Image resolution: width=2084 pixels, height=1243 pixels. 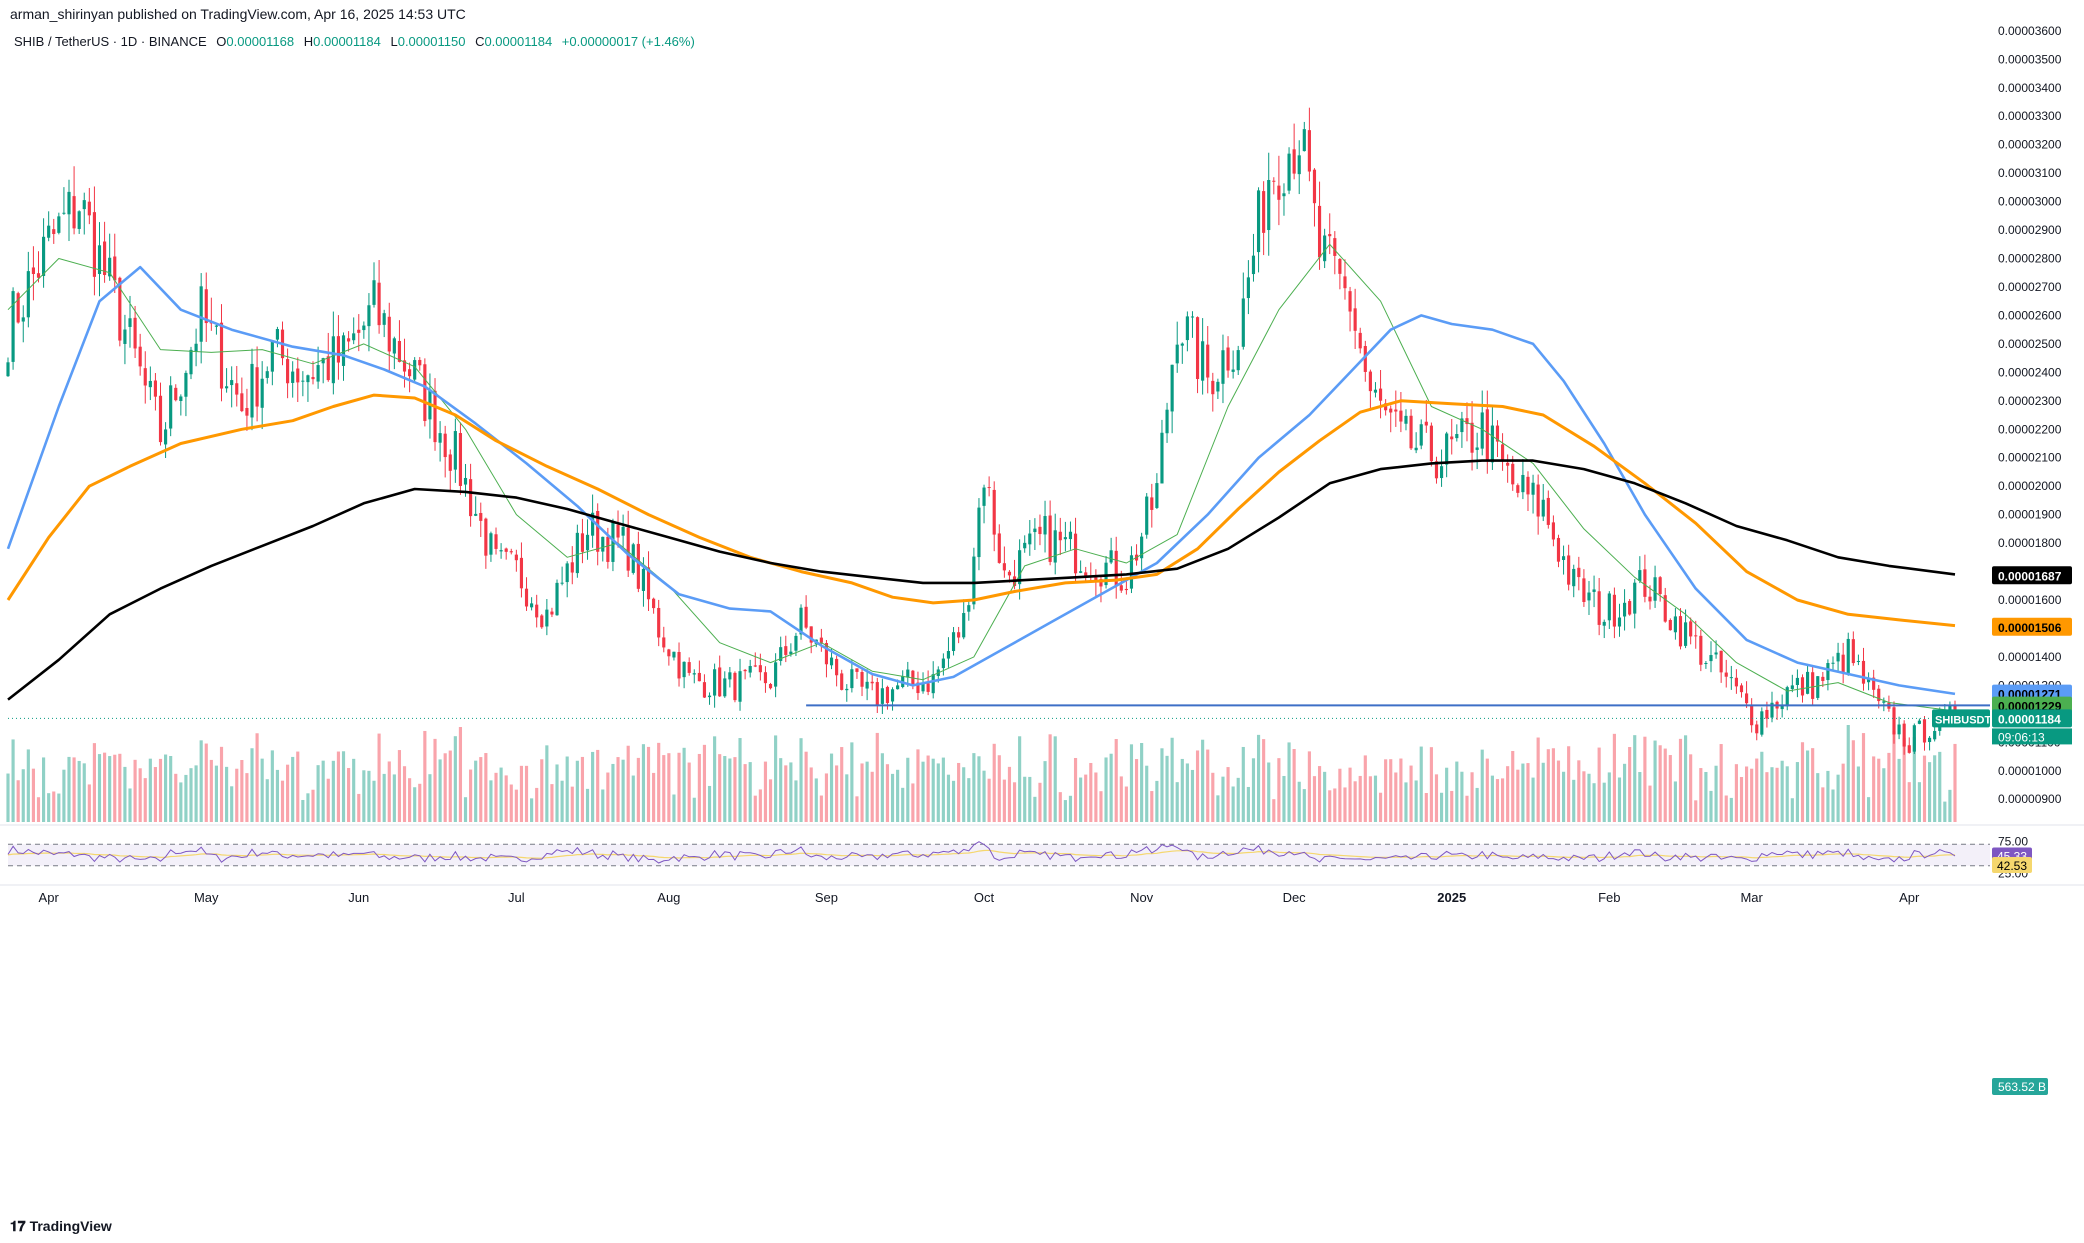 What do you see at coordinates (2030, 600) in the screenshot?
I see `y-tick-label: 0.00001600` at bounding box center [2030, 600].